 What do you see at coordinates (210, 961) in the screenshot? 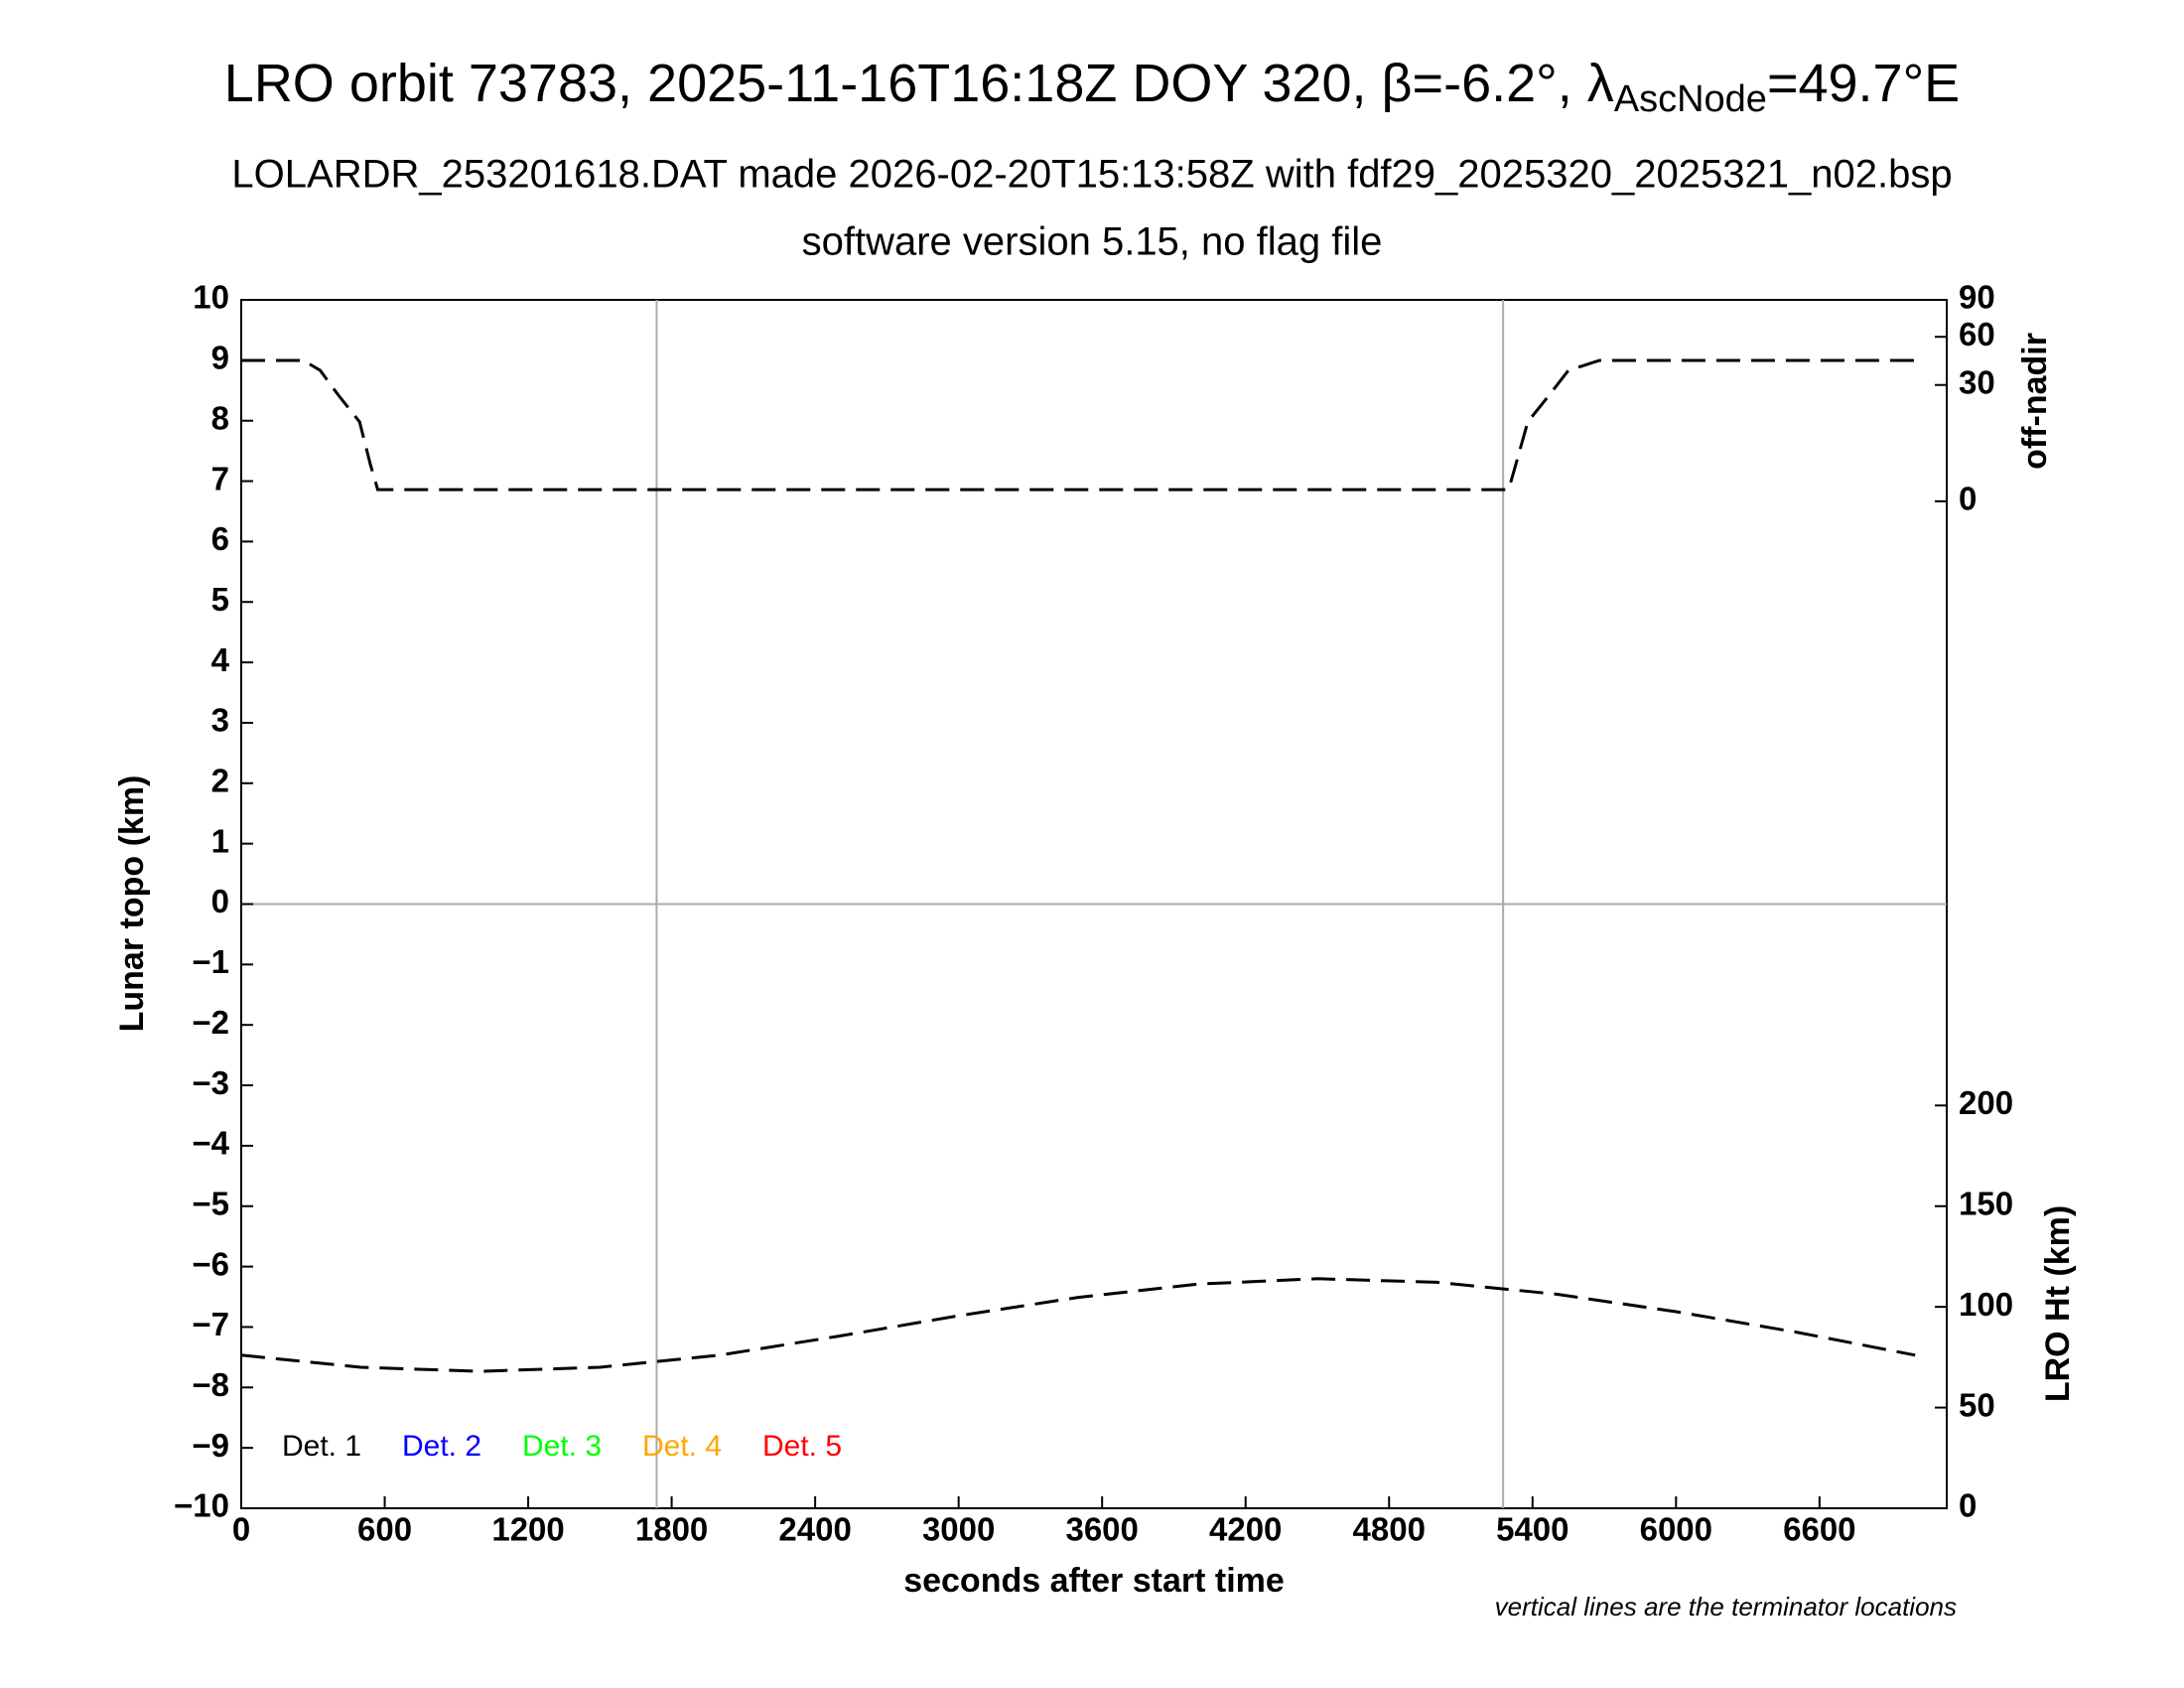
I see `y-tick-label: −1` at bounding box center [210, 961].